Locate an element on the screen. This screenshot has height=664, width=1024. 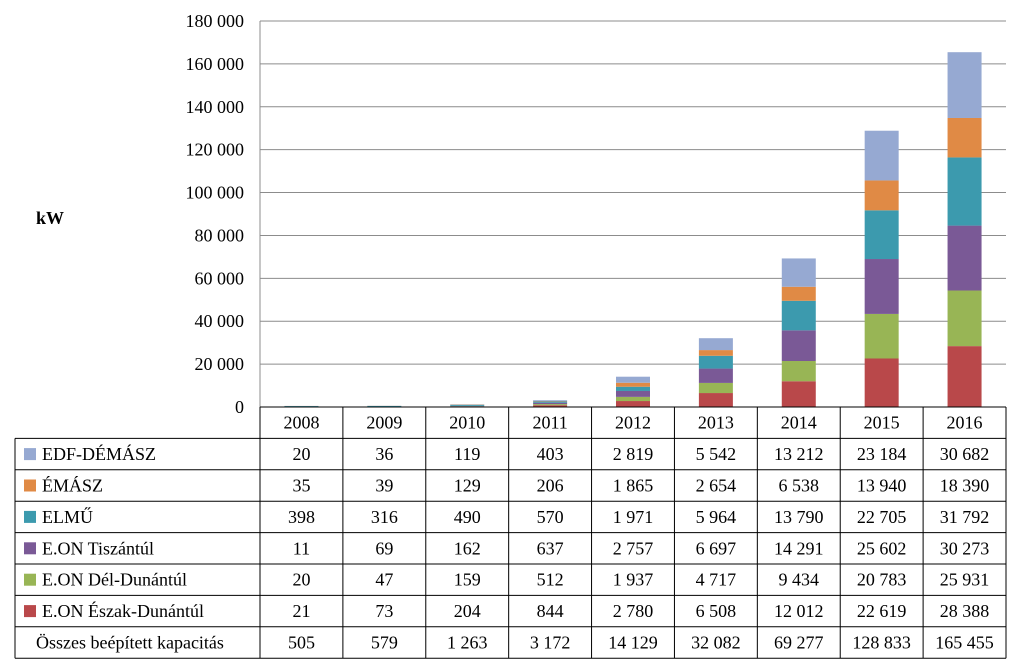
x-category-label: 2010 is located at coordinates (467, 423).